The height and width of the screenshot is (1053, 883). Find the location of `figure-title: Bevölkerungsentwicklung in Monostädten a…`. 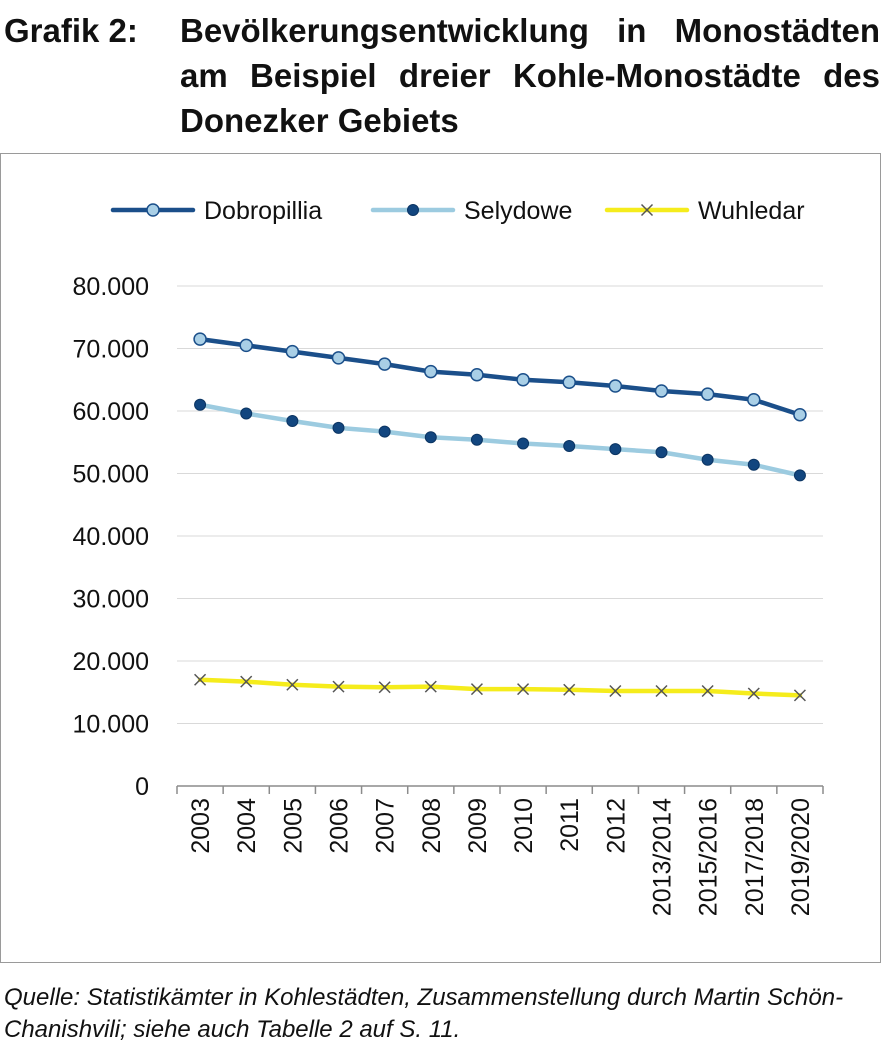

figure-title: Bevölkerungsentwicklung in Monostädten a… is located at coordinates (530, 75).